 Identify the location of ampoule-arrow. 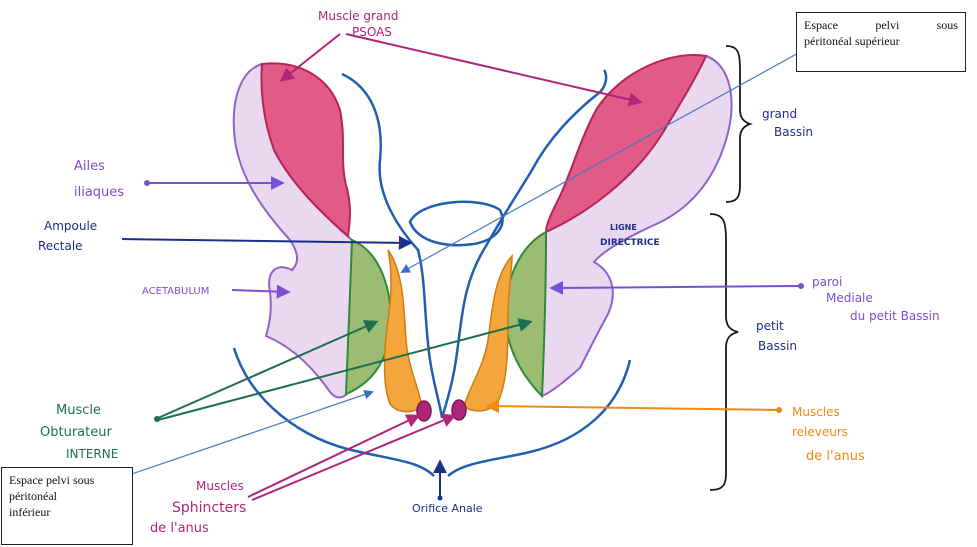
(267, 242).